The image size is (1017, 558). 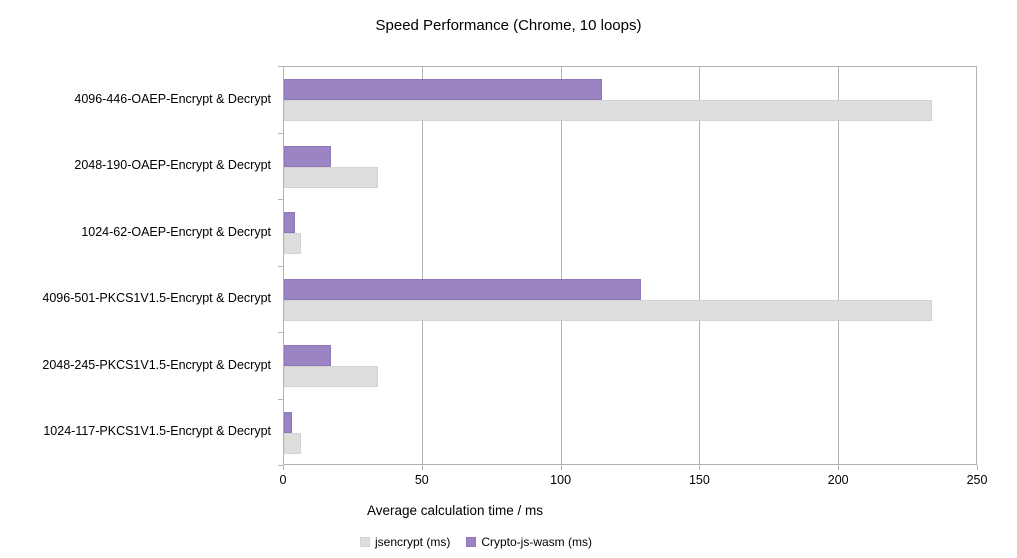 What do you see at coordinates (838, 480) in the screenshot?
I see `x-axis-tick-label: 200` at bounding box center [838, 480].